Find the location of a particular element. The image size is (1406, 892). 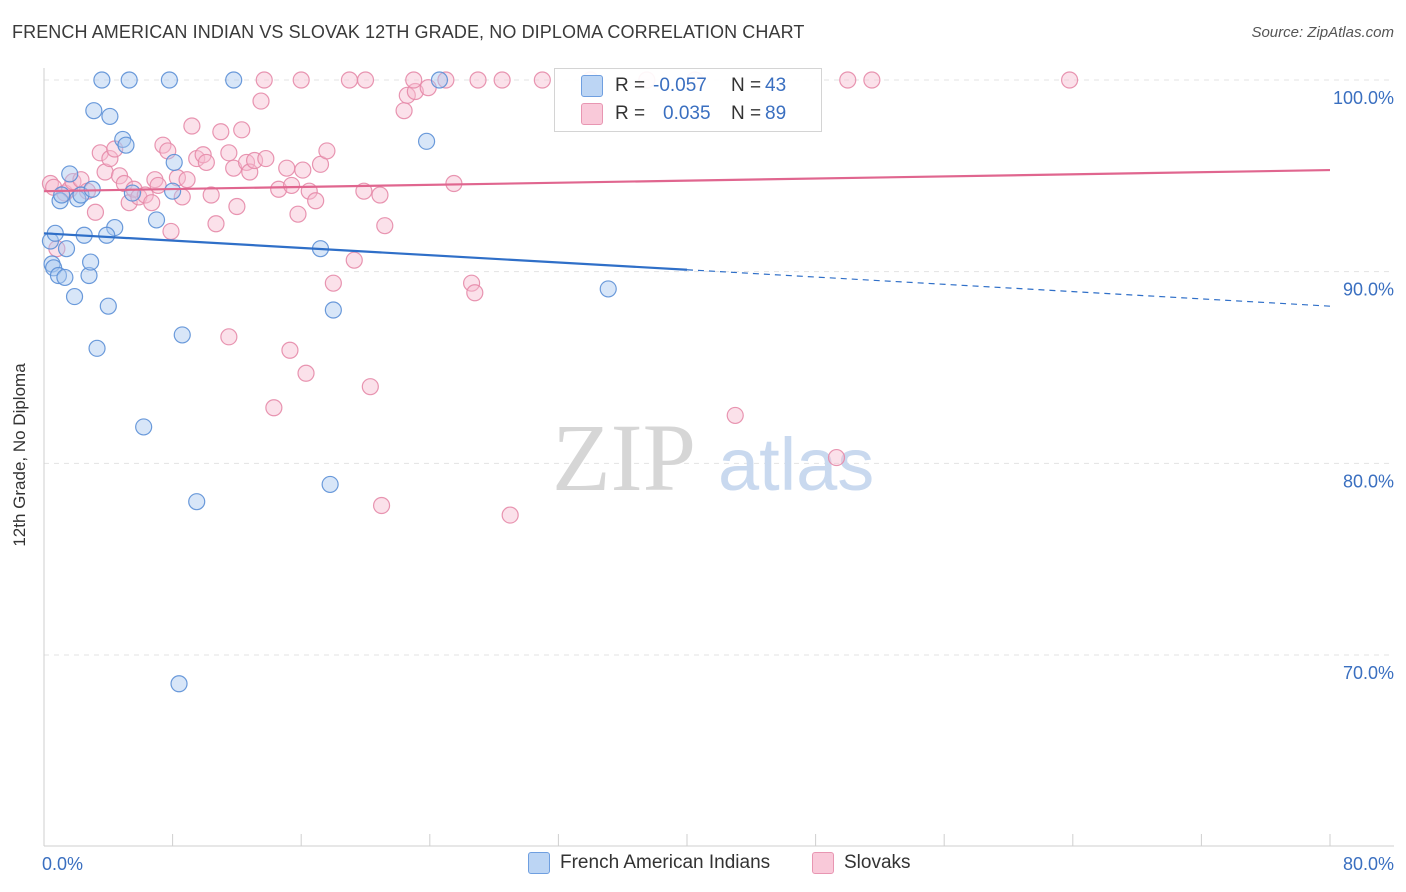

legend-swatch-blue is located at coordinates (592, 86).